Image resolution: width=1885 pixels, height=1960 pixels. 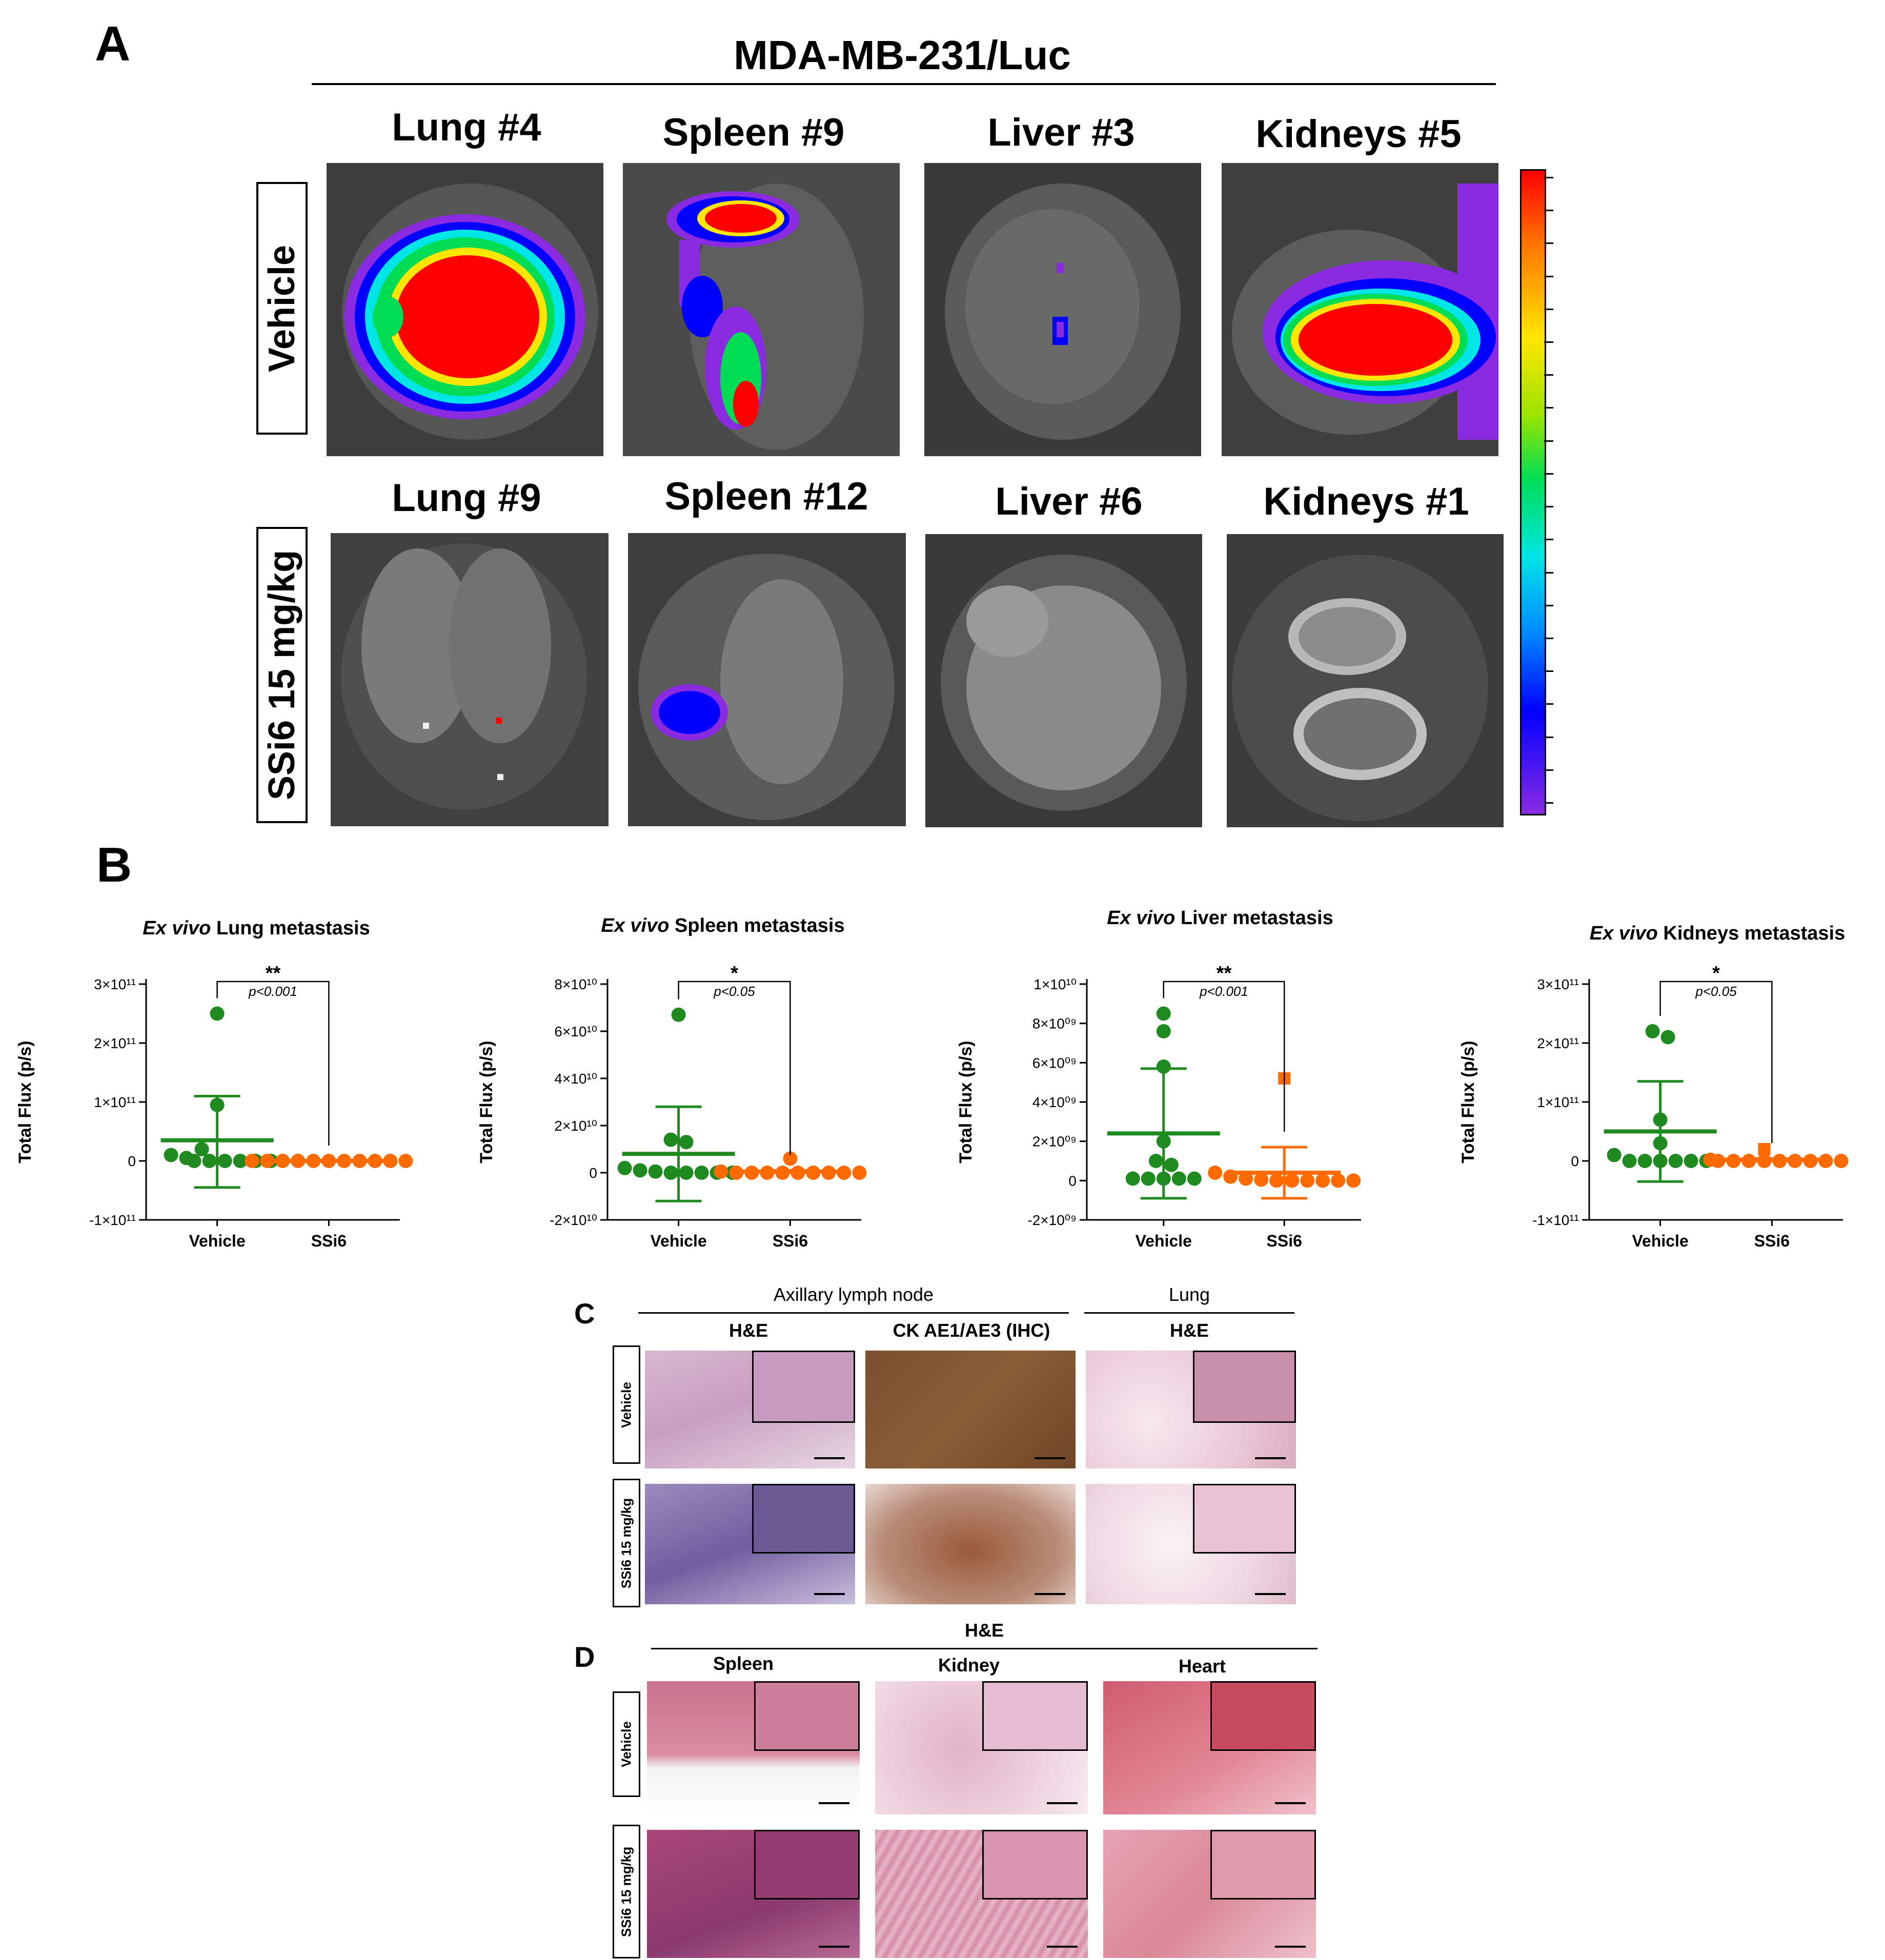 I want to click on c-vehicle-he-lung-inset, so click(x=1244, y=1387).